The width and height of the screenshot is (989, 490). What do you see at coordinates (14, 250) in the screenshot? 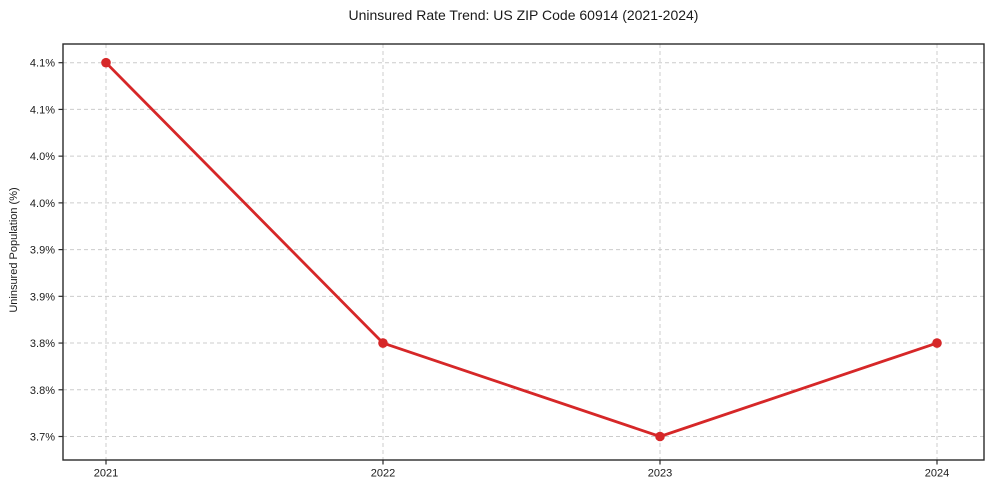
I see `y-axis-label: Uninsured Population (%)` at bounding box center [14, 250].